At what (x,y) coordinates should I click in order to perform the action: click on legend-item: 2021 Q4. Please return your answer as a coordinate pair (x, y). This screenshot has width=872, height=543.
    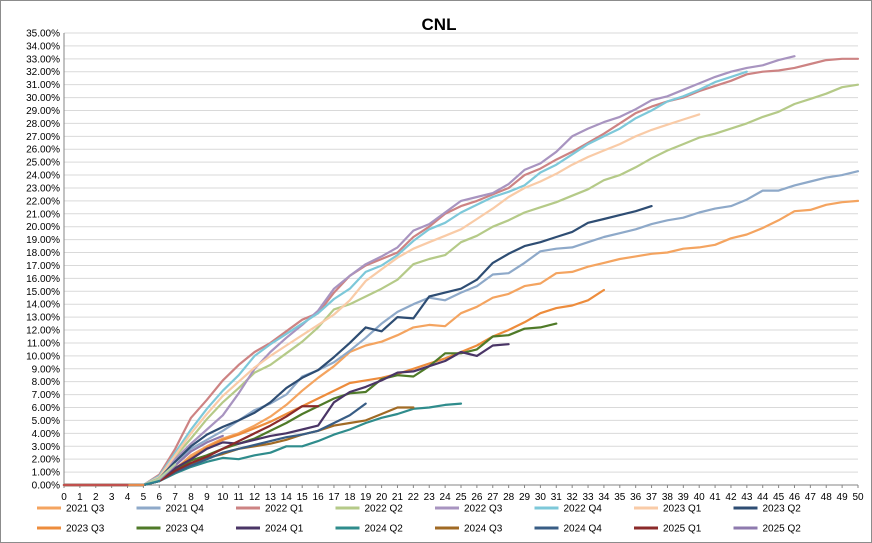
    Looking at the image, I should click on (170, 509).